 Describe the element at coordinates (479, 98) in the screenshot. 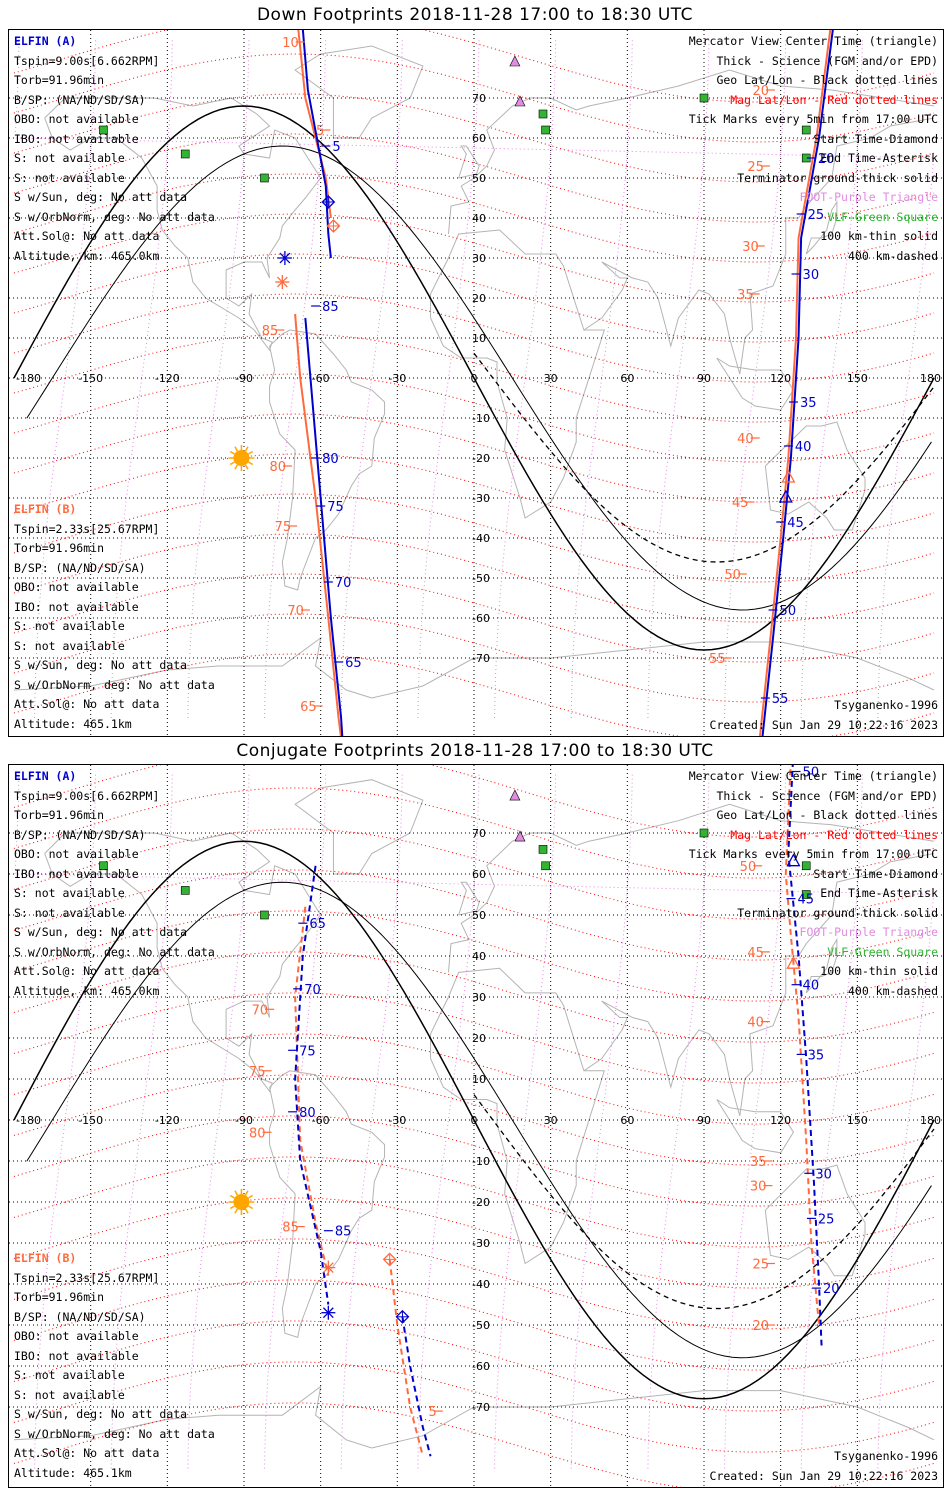

I see `lat-tick-label: 70` at that location.